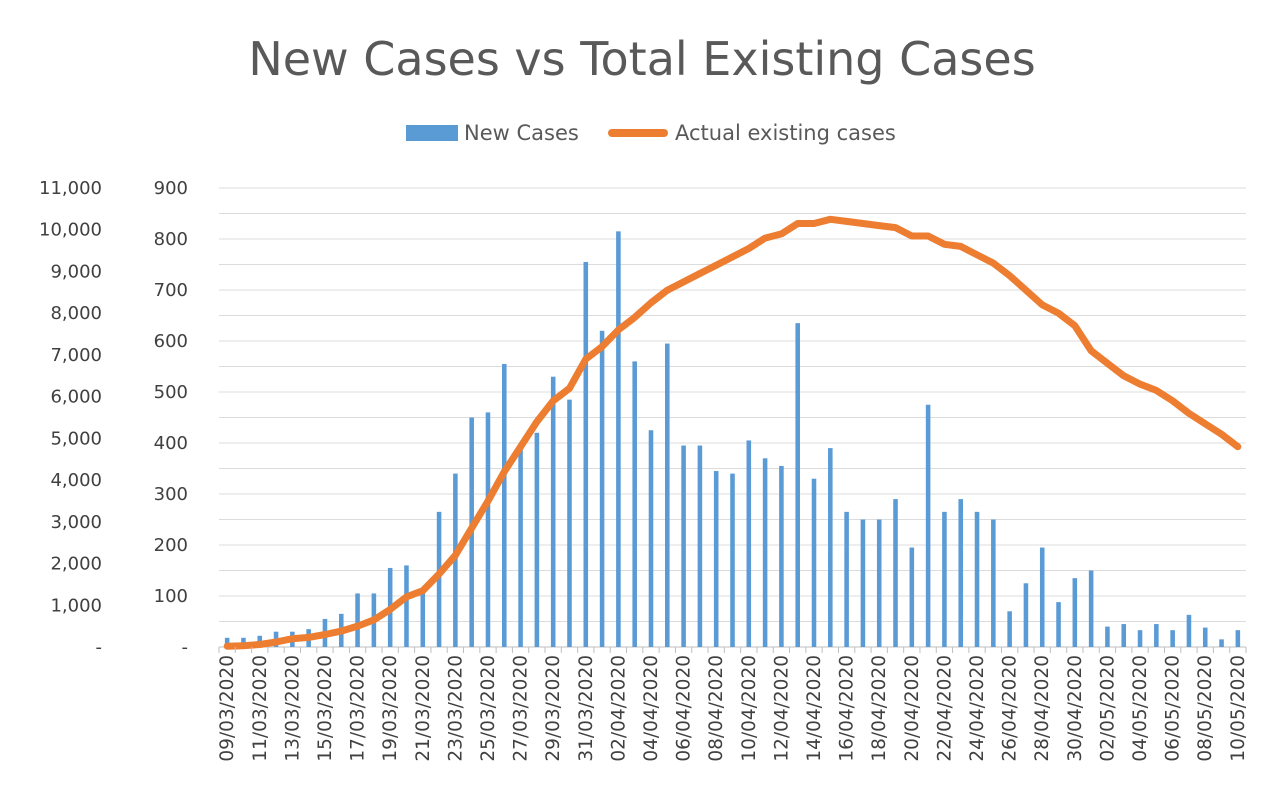 Image resolution: width=1280 pixels, height=804 pixels. What do you see at coordinates (99, 647) in the screenshot?
I see `y-left-tick-label: -` at bounding box center [99, 647].